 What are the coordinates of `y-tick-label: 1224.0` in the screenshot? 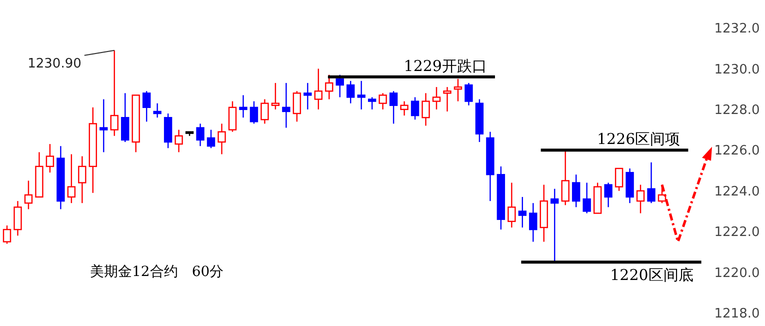 It's located at (737, 192).